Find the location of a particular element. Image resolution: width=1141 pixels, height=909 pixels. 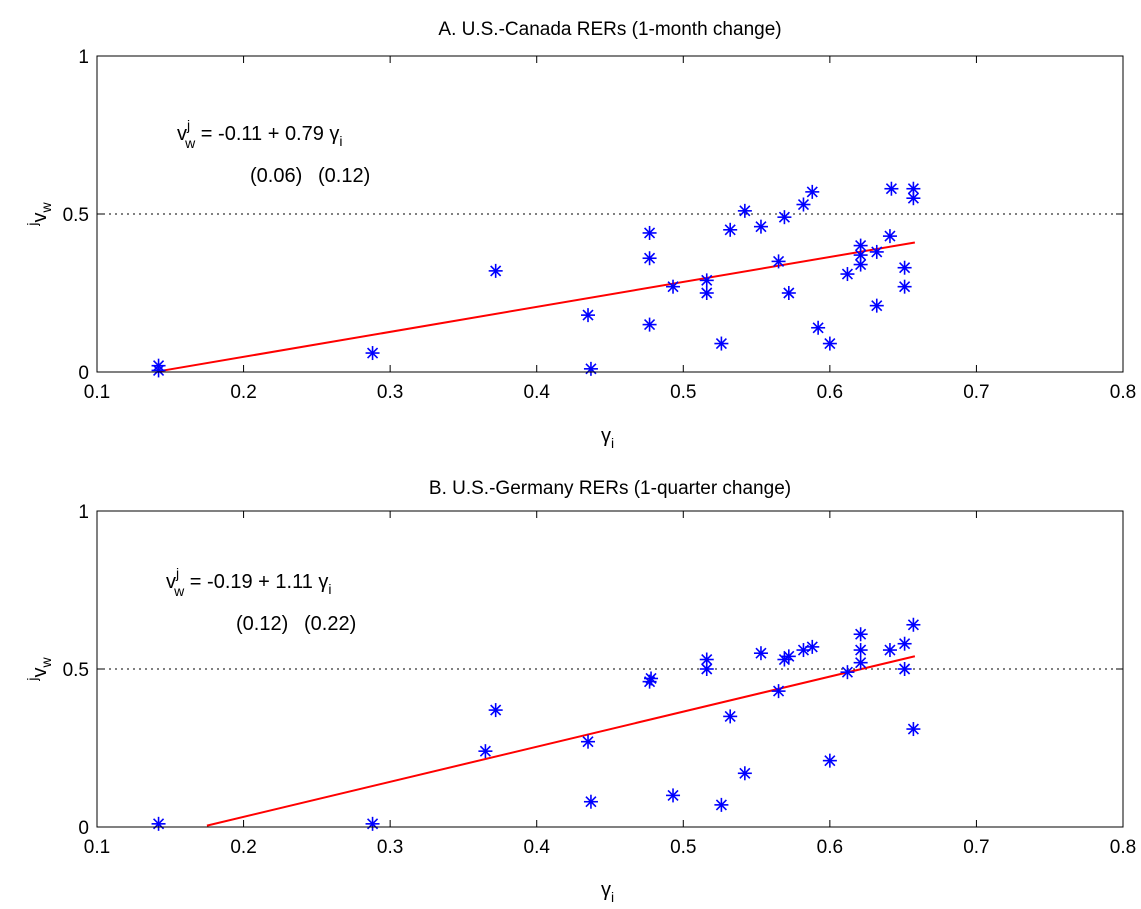

panel-b-equation: vj w = -0.19 + 1.11 γi (0.12) (0.22) is located at coordinates (261, 600).